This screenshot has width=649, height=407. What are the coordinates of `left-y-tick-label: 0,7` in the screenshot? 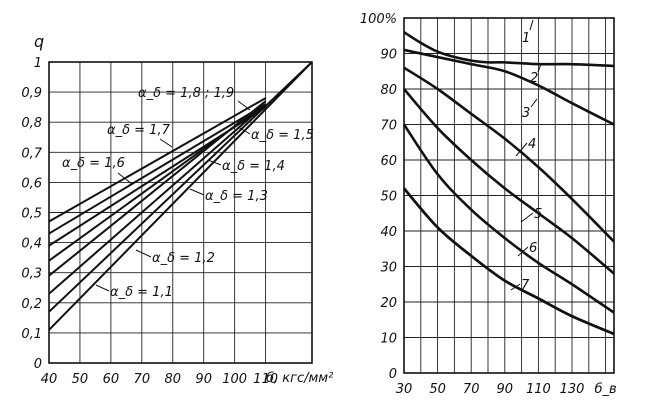 It's located at (31, 153).